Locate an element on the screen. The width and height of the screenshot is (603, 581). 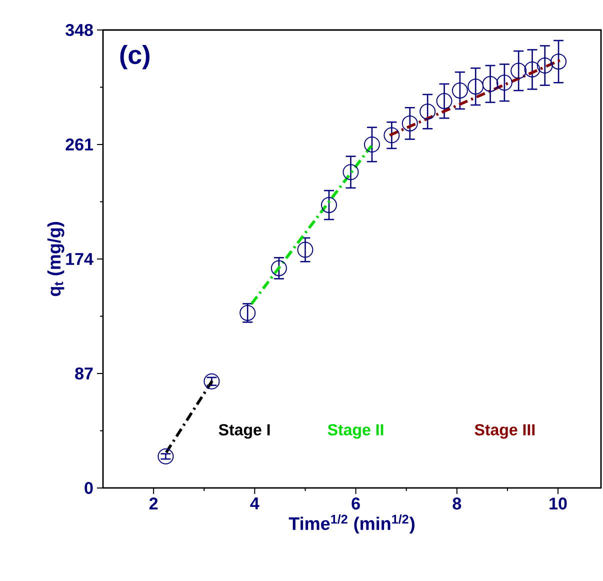
annotation: (c) is located at coordinates (135, 57).